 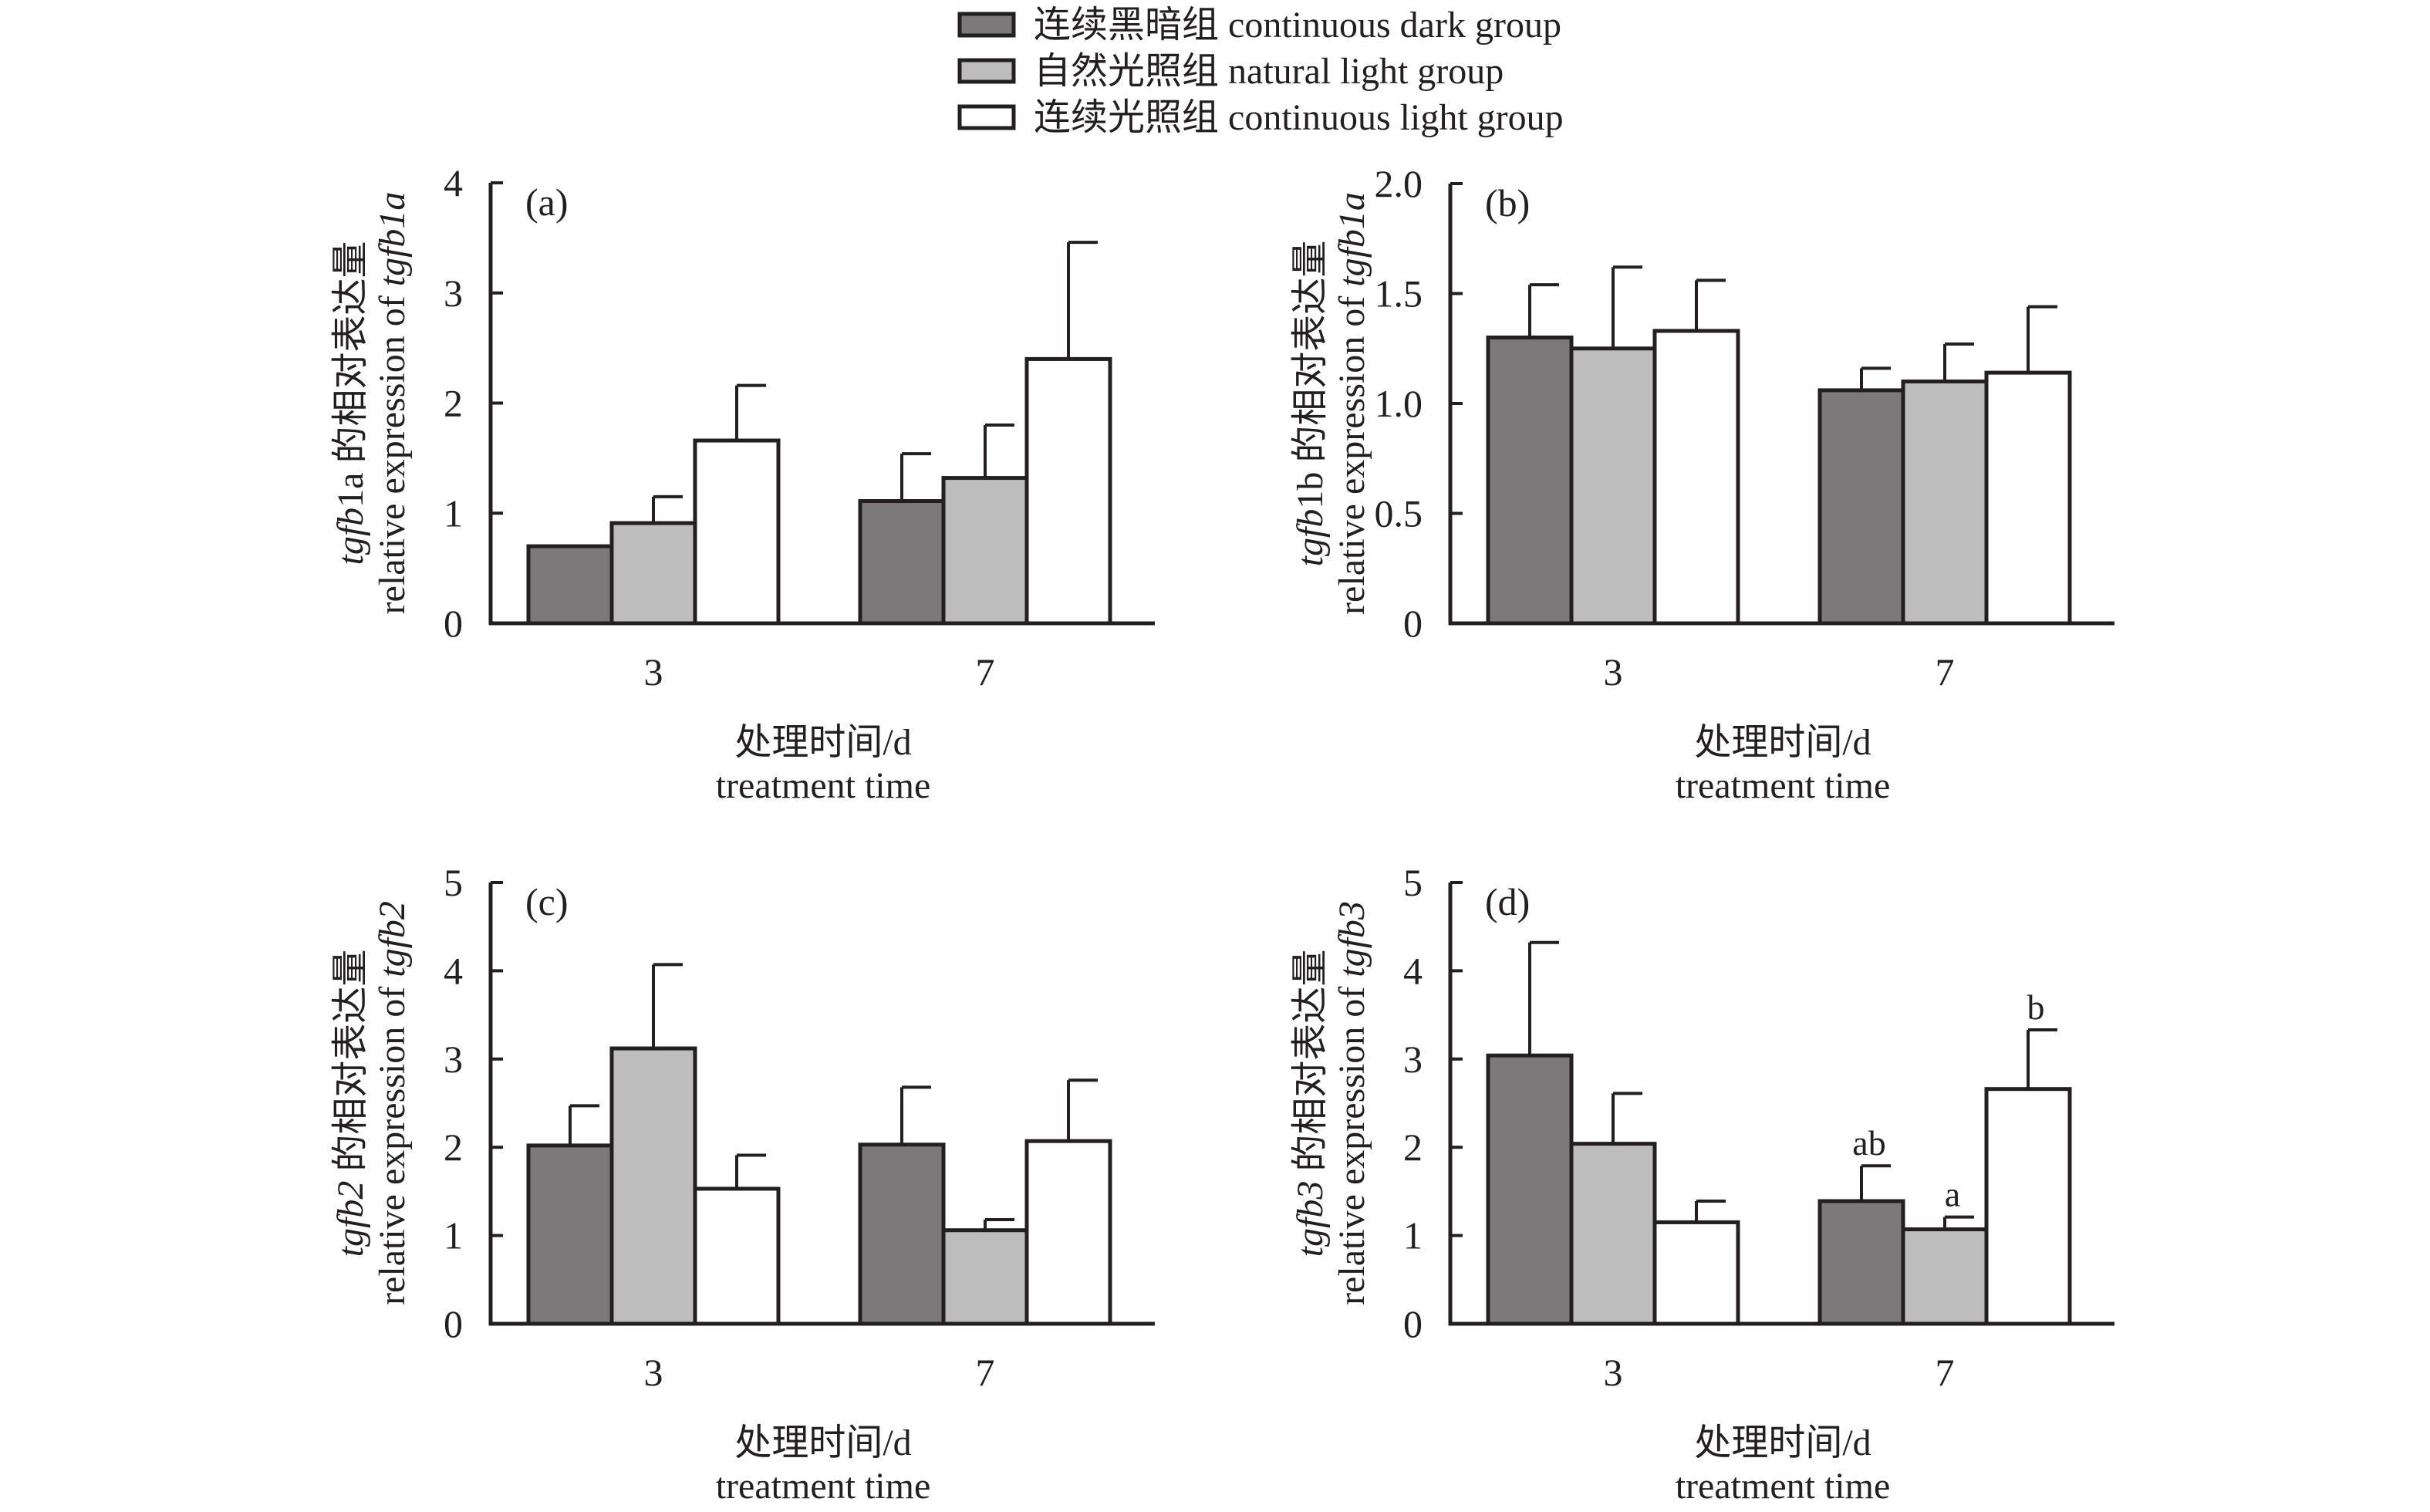 I want to click on legend-swatch-dark, so click(x=986, y=25).